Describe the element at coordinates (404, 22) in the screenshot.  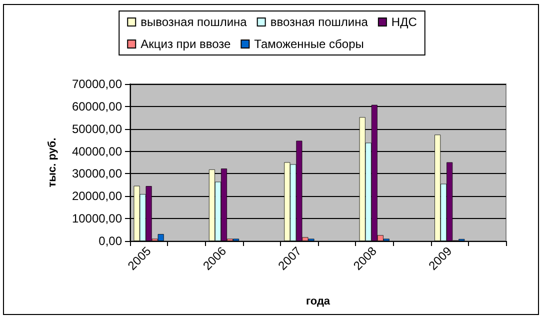
I see `legend-label: НДС` at that location.